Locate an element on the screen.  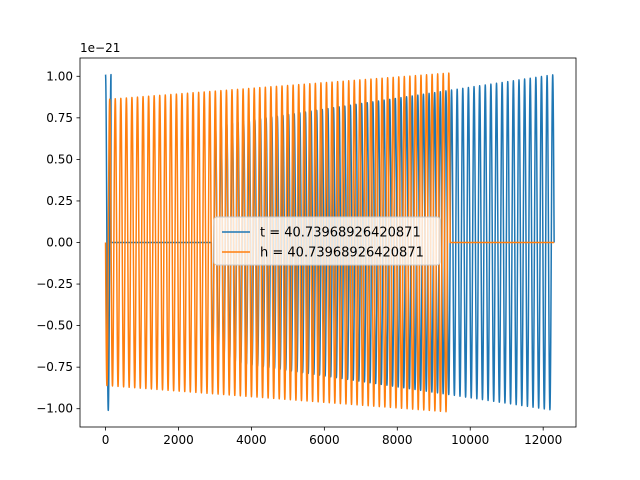
x-tick-label: 10000 is located at coordinates (470, 440).